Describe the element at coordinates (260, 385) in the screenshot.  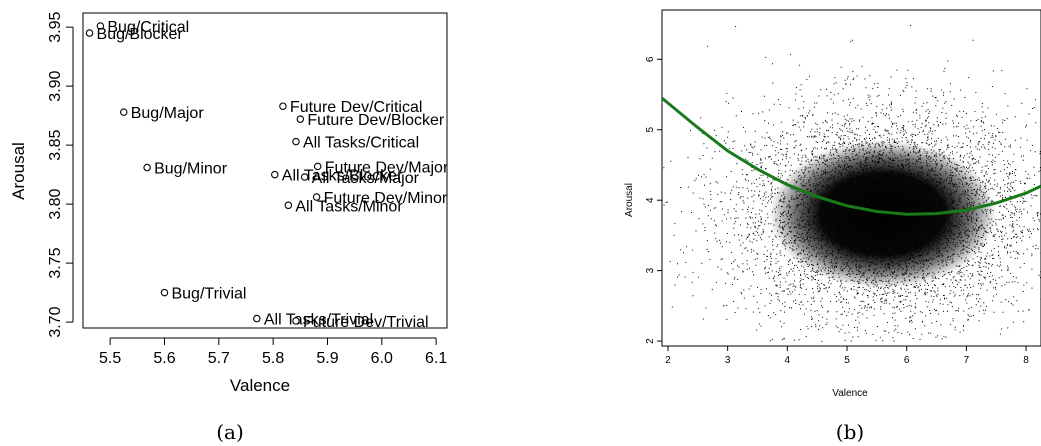
I see `x-axis-label-a: Valence` at that location.